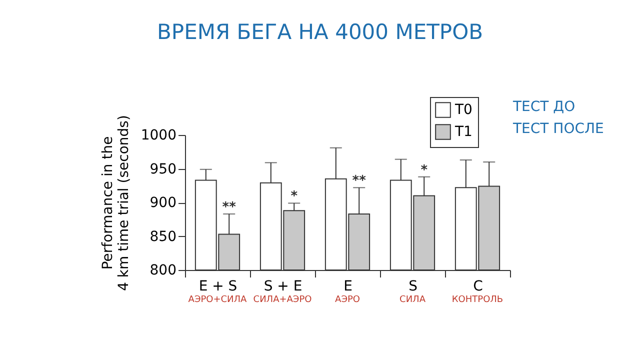 This screenshot has height=360, width=640. I want to click on text: КОНТРОЛЬ, so click(478, 300).